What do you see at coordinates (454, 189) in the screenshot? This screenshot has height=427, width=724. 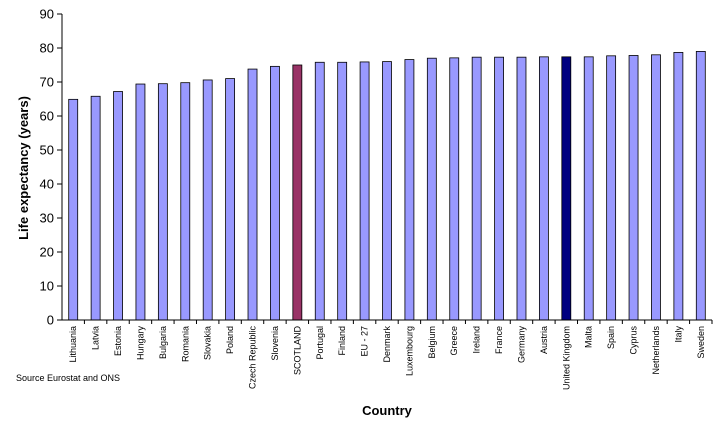 I see `bar-greece` at bounding box center [454, 189].